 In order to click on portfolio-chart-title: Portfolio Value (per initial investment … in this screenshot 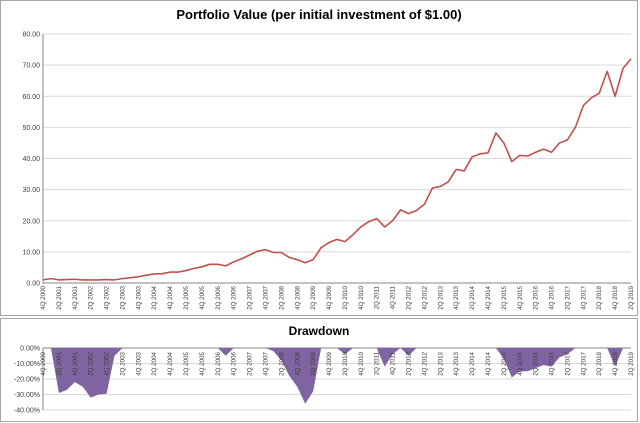, I will do `click(319, 14)`.